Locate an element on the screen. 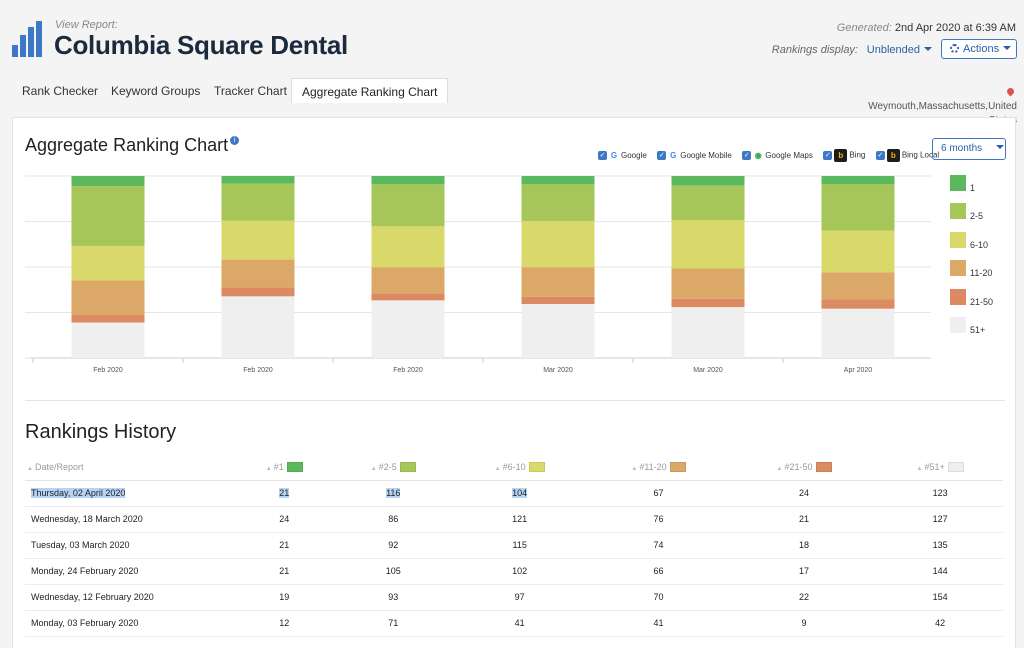 This screenshot has width=1024, height=648. rank-count-cell: 74 is located at coordinates (658, 545).